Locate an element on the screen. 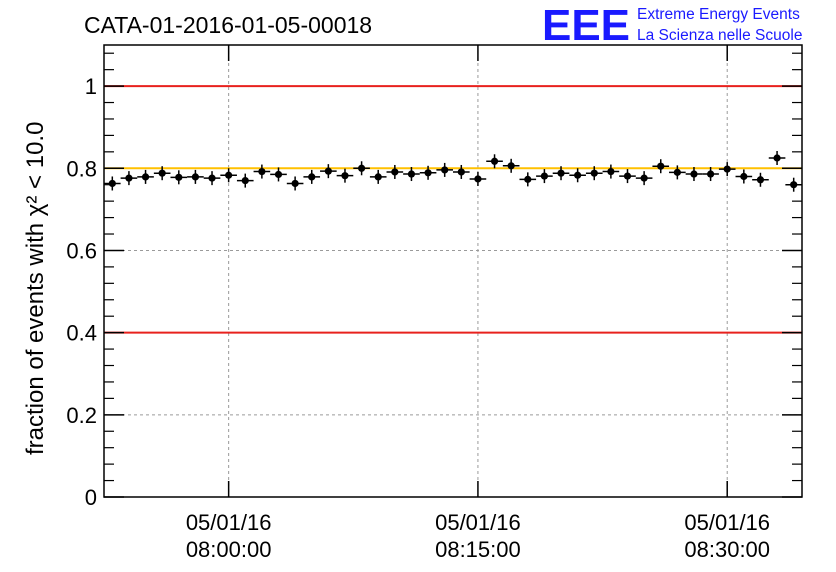  data-points is located at coordinates (453, 171).